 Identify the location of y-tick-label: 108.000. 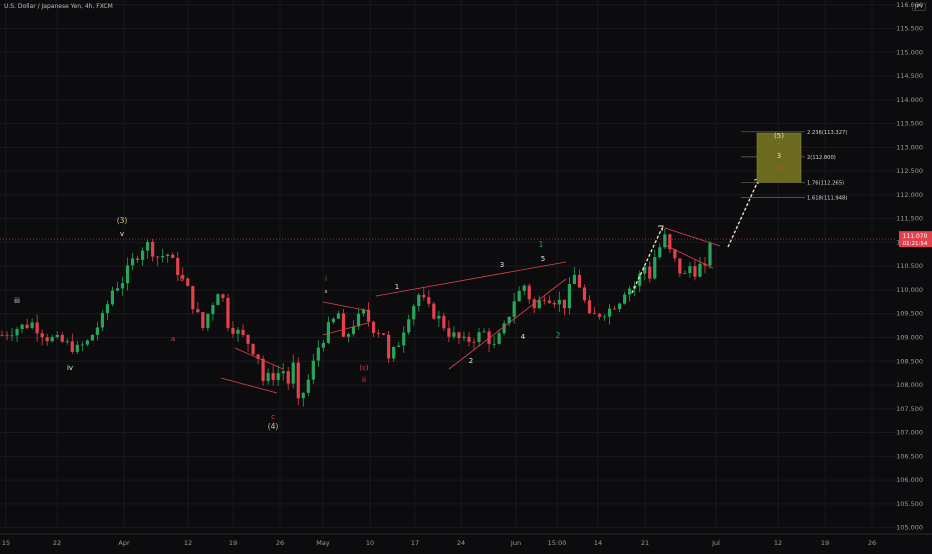
(909, 385).